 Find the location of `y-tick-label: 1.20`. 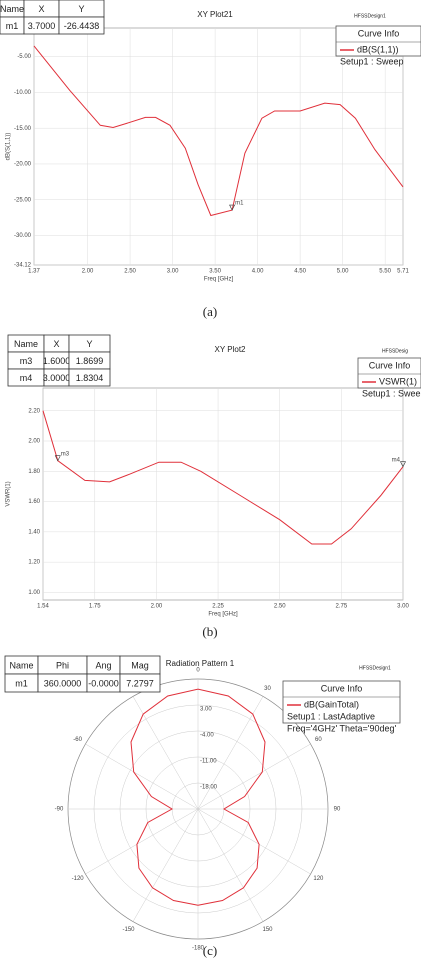

y-tick-label: 1.20 is located at coordinates (34, 563).